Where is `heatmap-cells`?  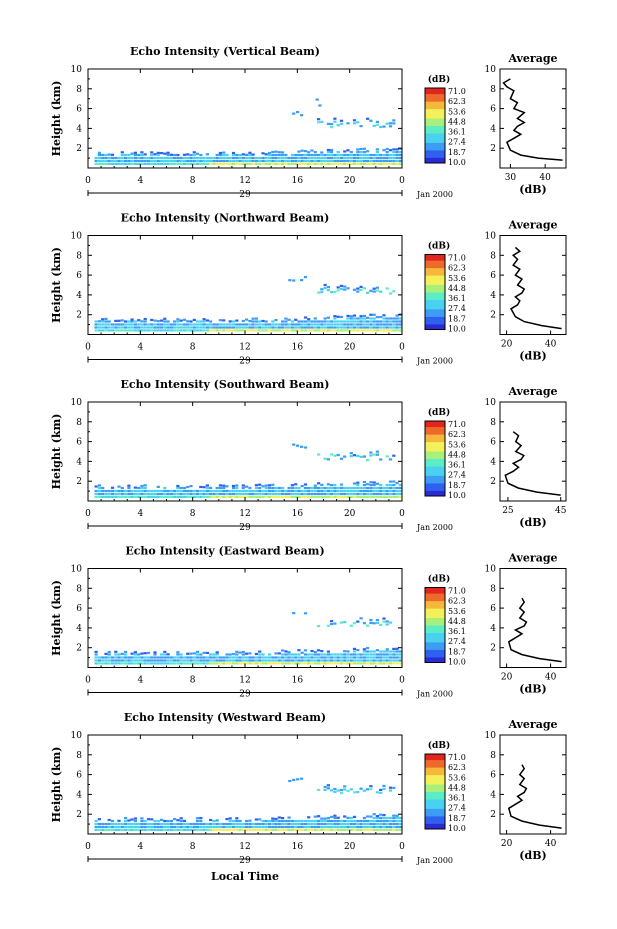
heatmap-cells is located at coordinates (248, 638).